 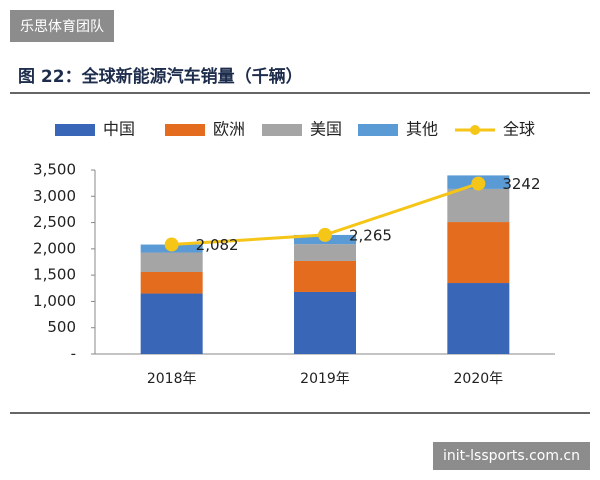 I want to click on data-label: 3242, so click(x=521, y=184).